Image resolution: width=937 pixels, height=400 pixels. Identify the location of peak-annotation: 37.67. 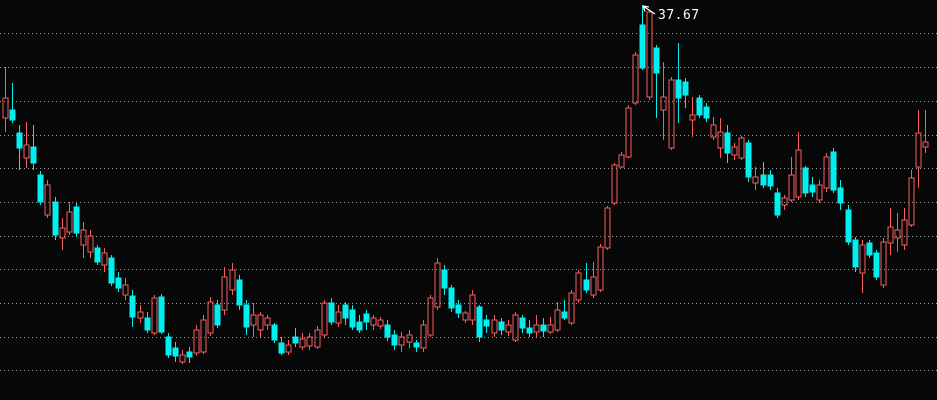
(671, 14).